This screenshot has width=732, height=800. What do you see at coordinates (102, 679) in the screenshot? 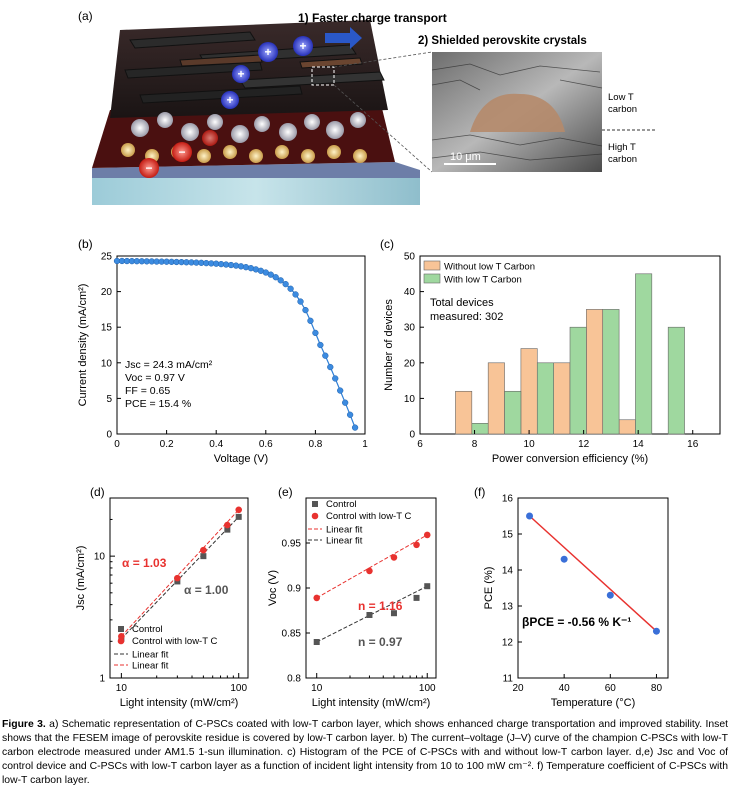
I see `y-tick-label: 1` at bounding box center [102, 679].